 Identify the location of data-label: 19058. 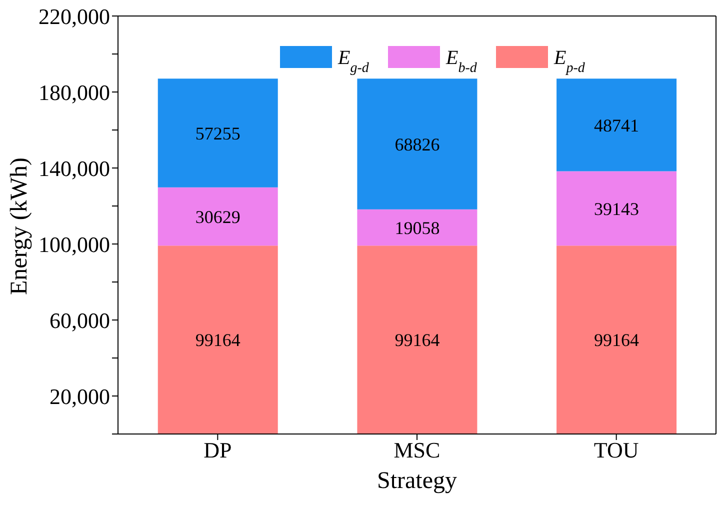
(417, 228).